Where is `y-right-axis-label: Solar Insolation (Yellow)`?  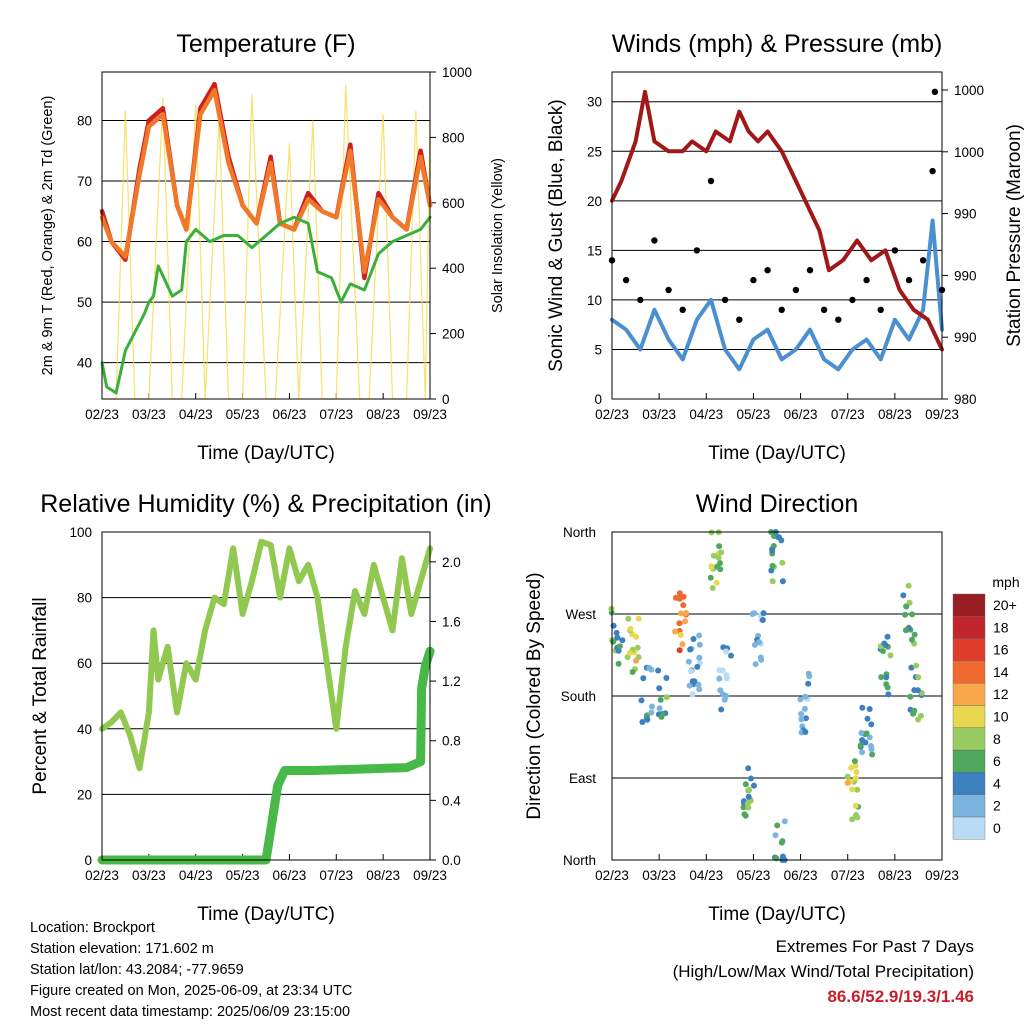 y-right-axis-label: Solar Insolation (Yellow) is located at coordinates (498, 235).